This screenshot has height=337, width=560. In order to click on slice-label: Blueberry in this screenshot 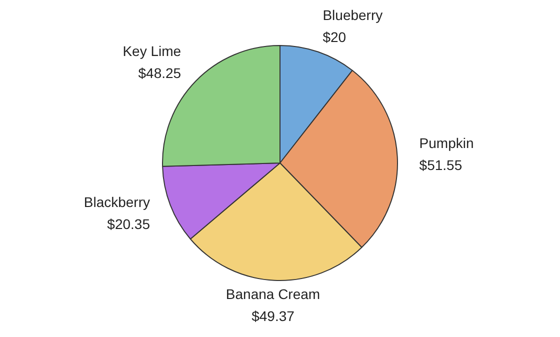, I will do `click(352, 15)`.